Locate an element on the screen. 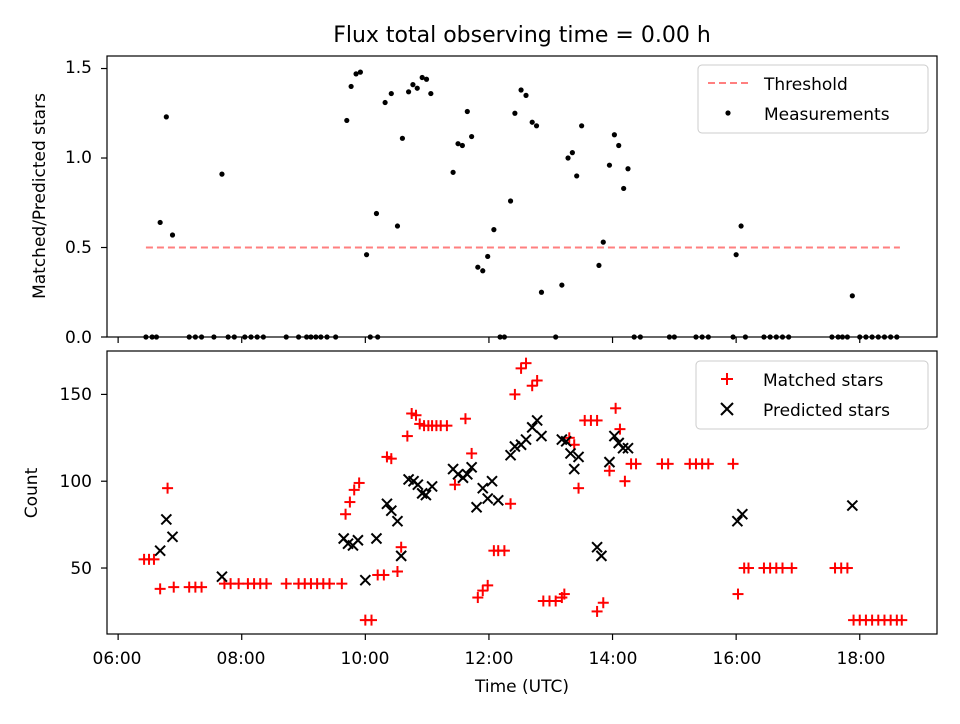  count-legend-box is located at coordinates (812, 395).